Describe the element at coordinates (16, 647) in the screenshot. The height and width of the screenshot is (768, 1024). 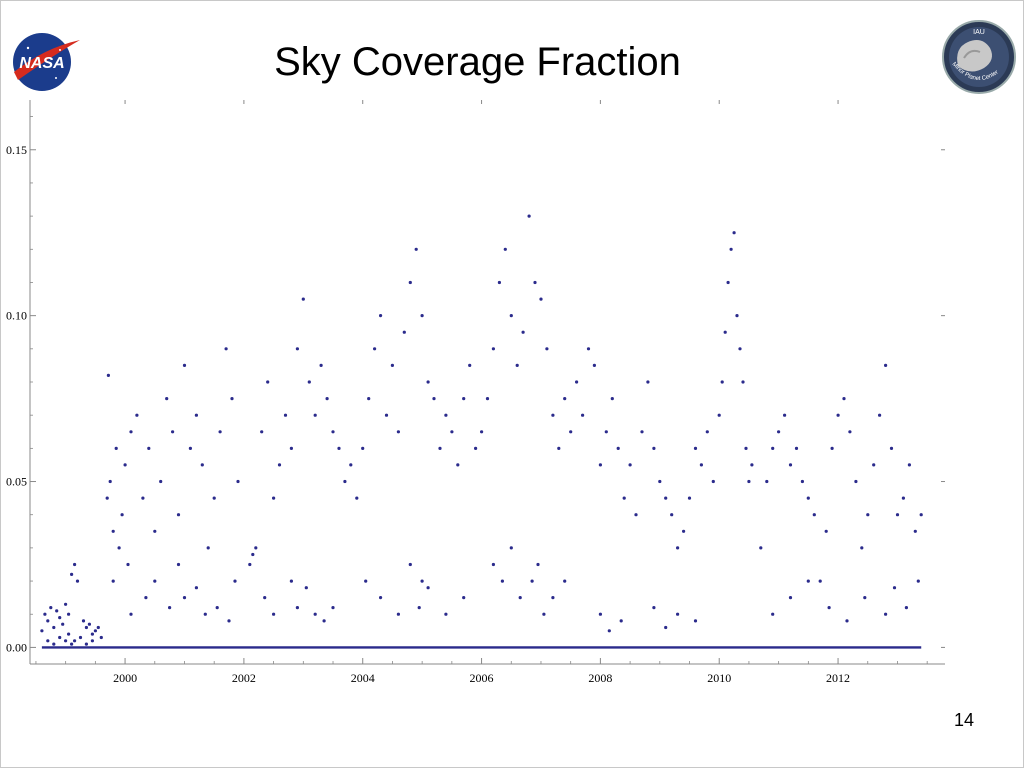
I see `y-tick-label: 0.00` at that location.